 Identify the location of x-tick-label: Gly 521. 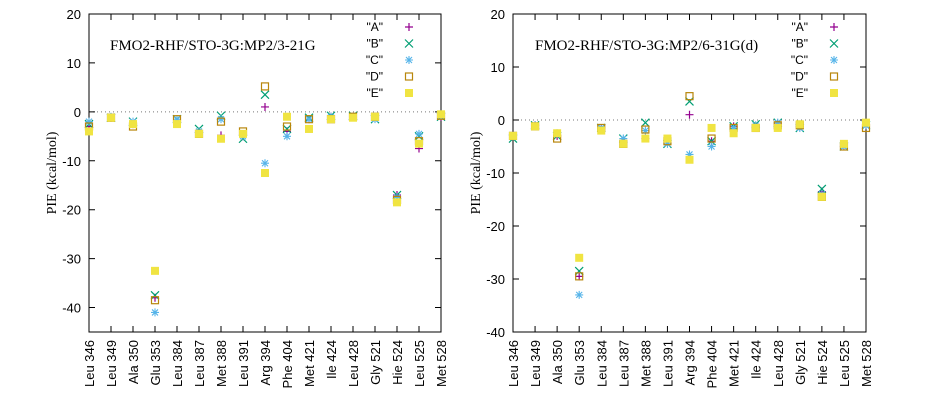
(375, 362).